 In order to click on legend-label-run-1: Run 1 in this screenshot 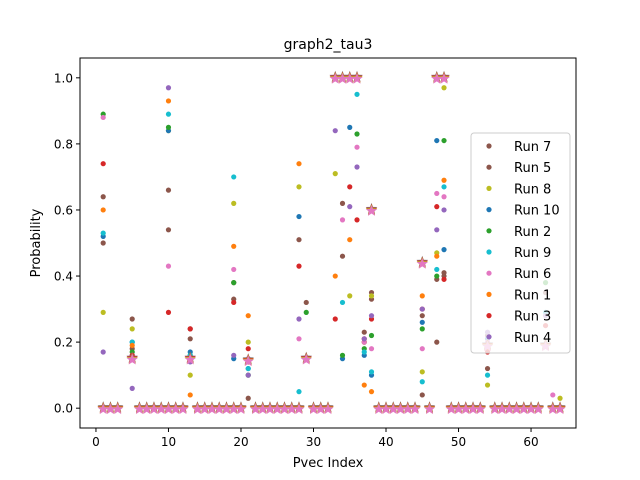, I will do `click(532, 295)`.